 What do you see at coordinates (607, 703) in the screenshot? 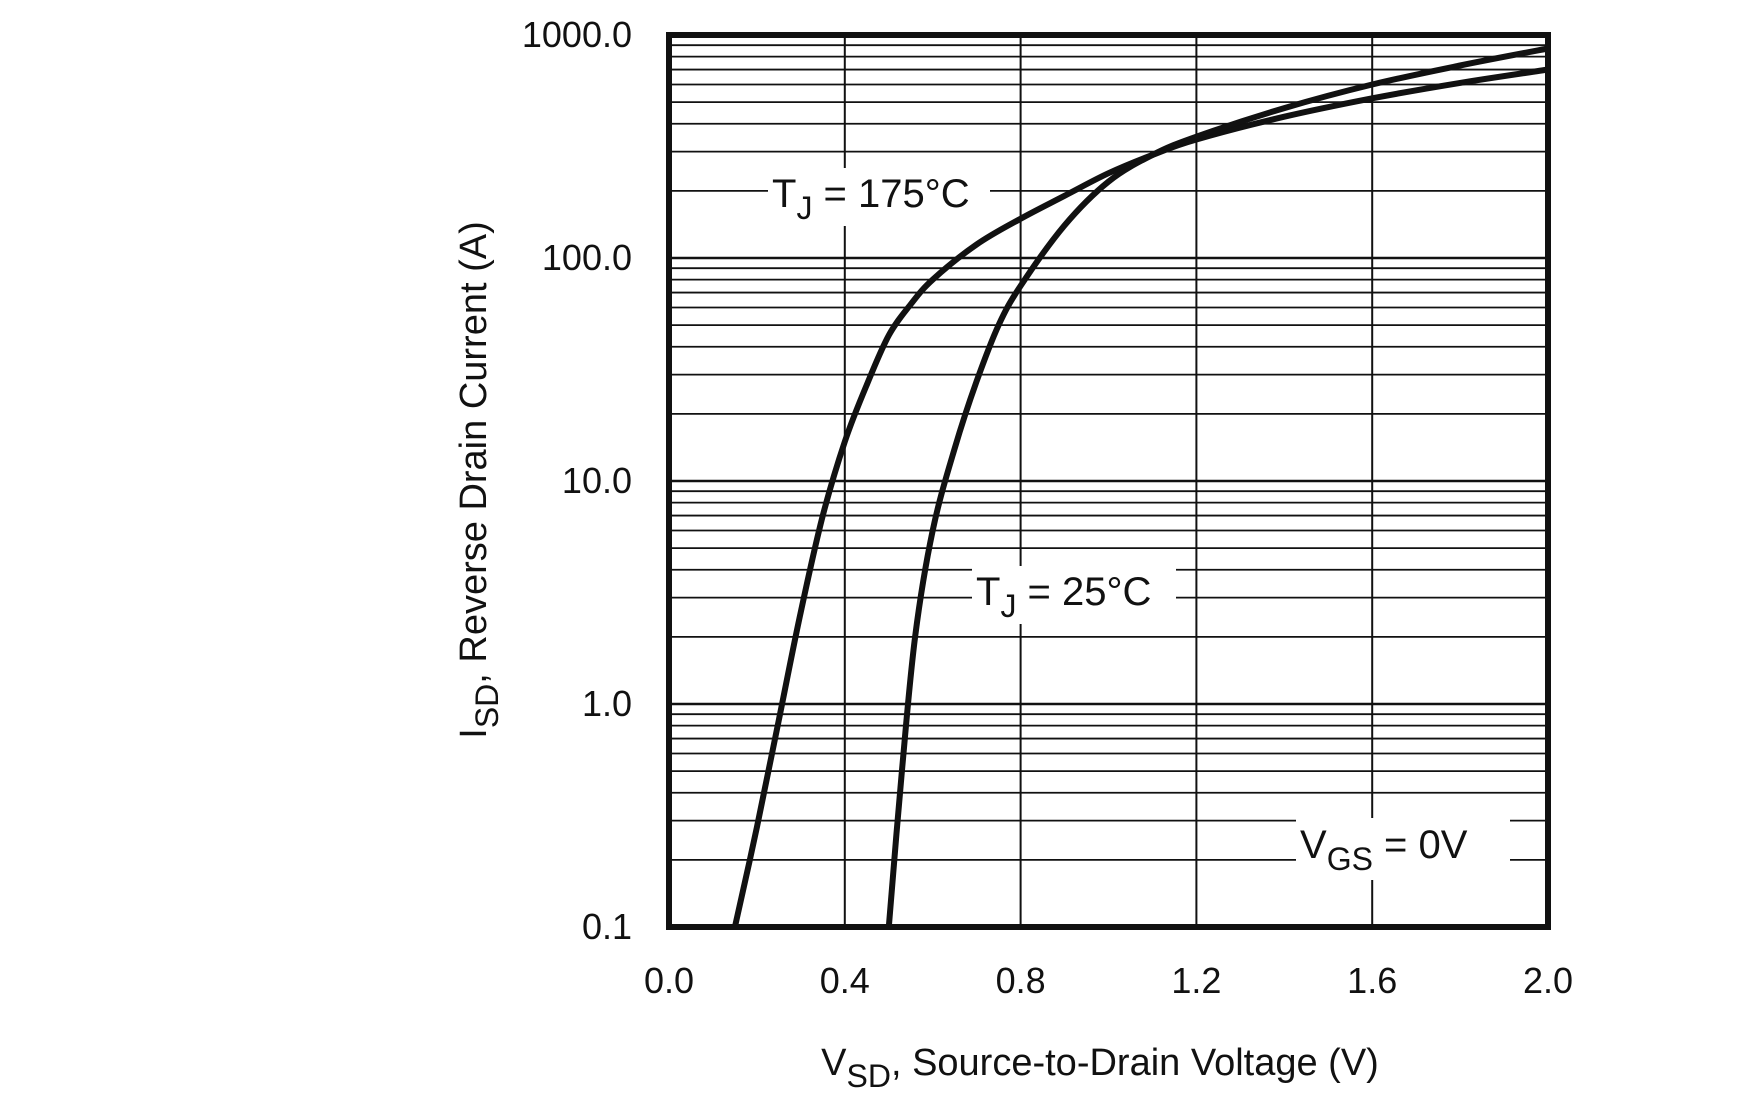
I see `y-tick-label-1: 1.0` at bounding box center [607, 703].